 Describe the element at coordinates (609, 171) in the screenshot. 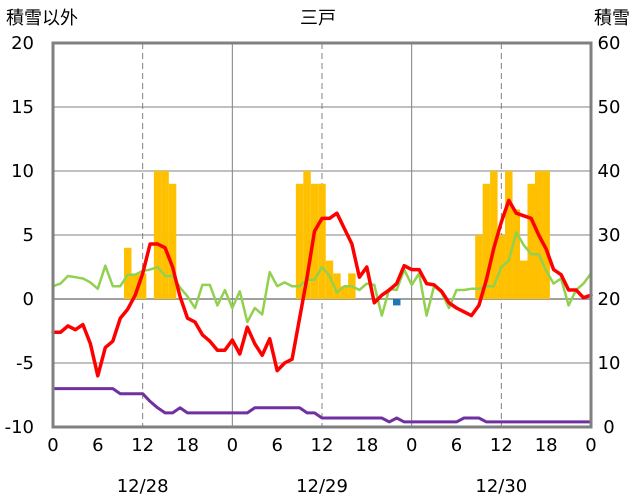

I see `right-tick-label: 40` at that location.